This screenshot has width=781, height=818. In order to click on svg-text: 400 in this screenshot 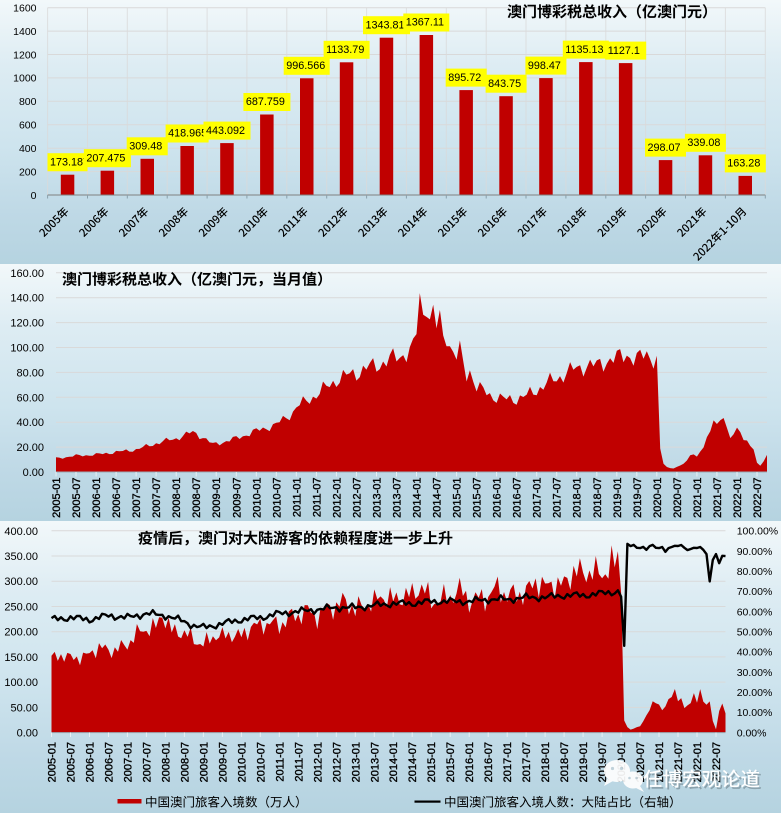, I will do `click(28, 149)`.